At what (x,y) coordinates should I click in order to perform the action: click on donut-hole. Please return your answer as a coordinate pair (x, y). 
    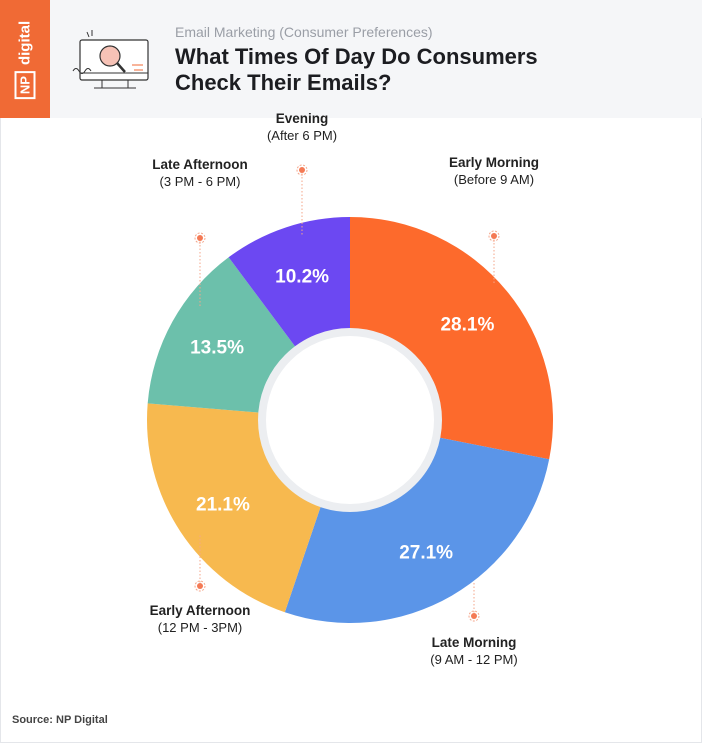
    Looking at the image, I should click on (350, 420).